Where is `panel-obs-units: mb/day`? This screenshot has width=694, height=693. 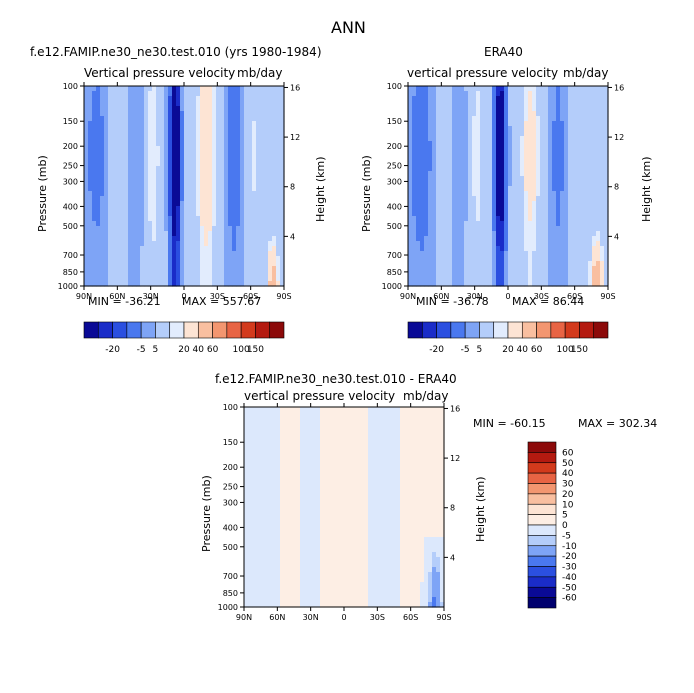
panel-obs-units: mb/day is located at coordinates (586, 73).